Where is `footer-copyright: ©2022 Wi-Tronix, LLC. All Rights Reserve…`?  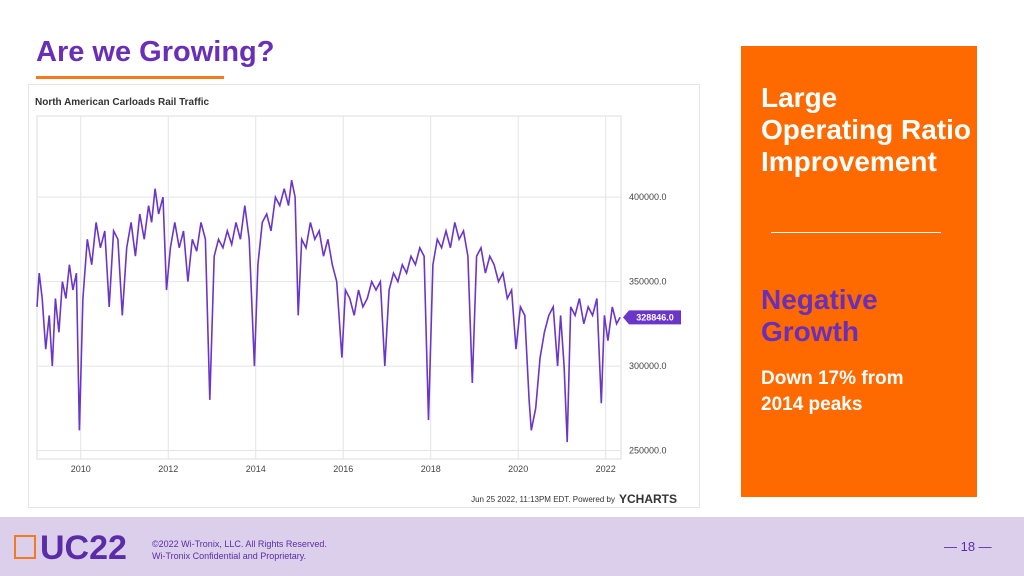
footer-copyright: ©2022 Wi-Tronix, LLC. All Rights Reserve… is located at coordinates (239, 544).